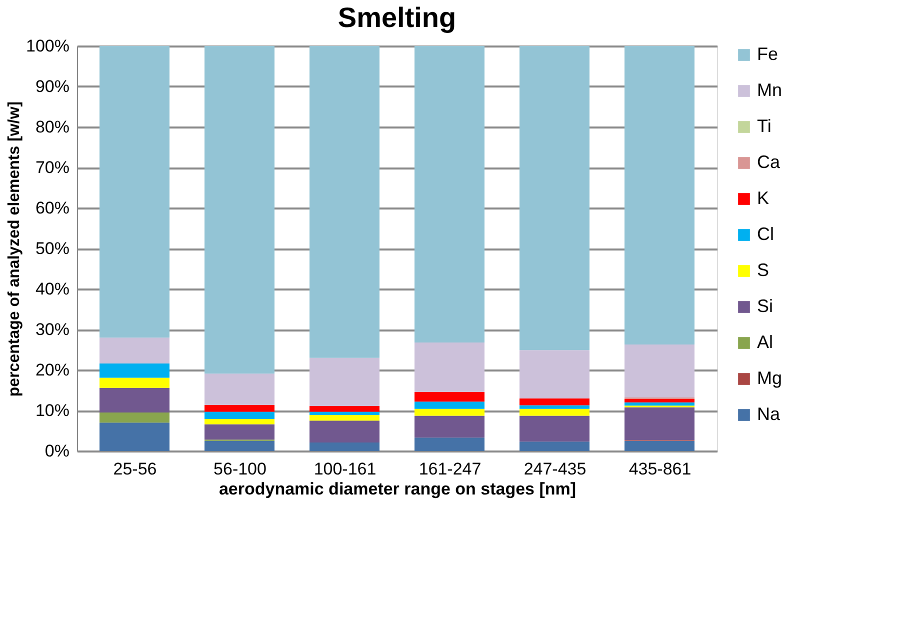 Image resolution: width=908 pixels, height=634 pixels. What do you see at coordinates (52, 208) in the screenshot?
I see `y-tick-label: 60%` at bounding box center [52, 208].